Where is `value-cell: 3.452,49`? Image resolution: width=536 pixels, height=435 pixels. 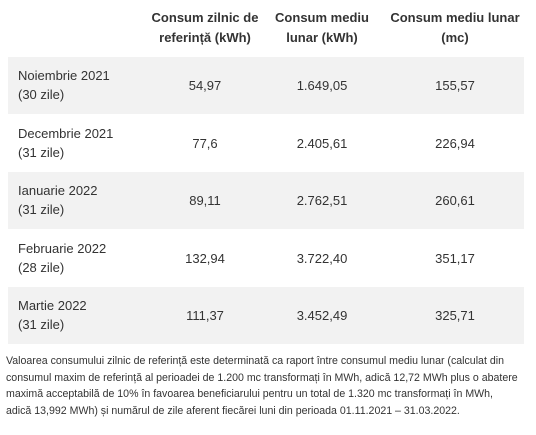 value-cell: 3.452,49 is located at coordinates (322, 315).